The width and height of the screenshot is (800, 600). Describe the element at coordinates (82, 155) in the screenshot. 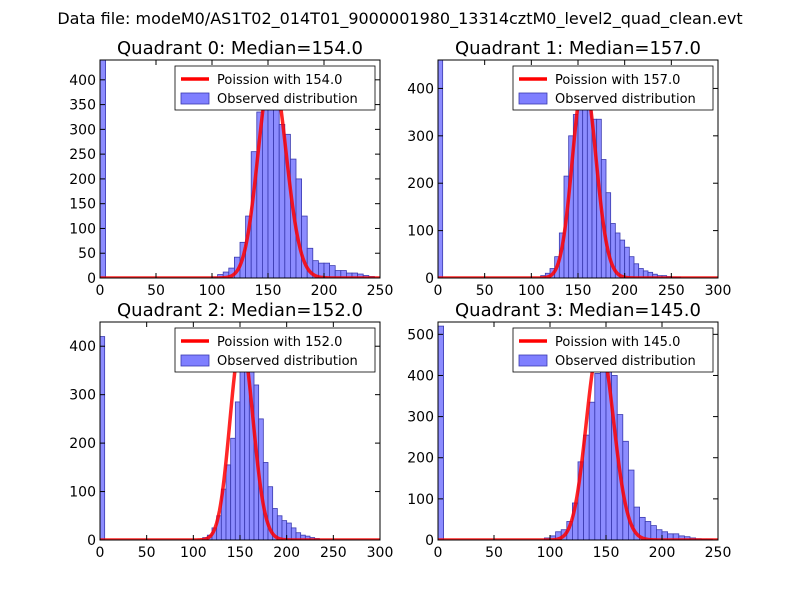

I see `y-tick-label: 250` at that location.